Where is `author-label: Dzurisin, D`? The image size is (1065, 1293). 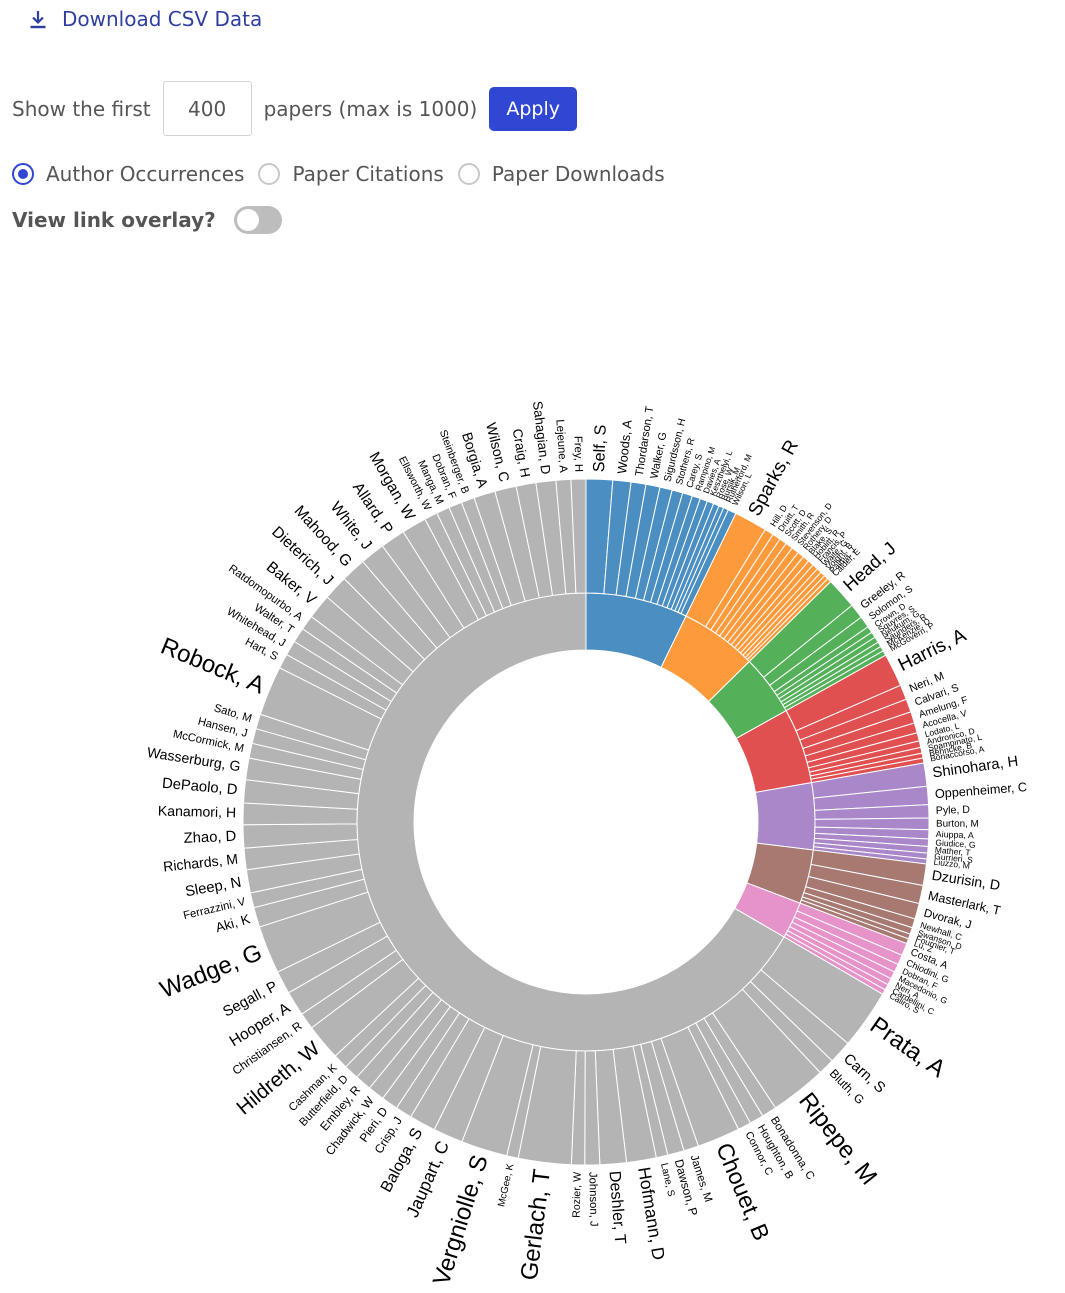 author-label: Dzurisin, D is located at coordinates (966, 880).